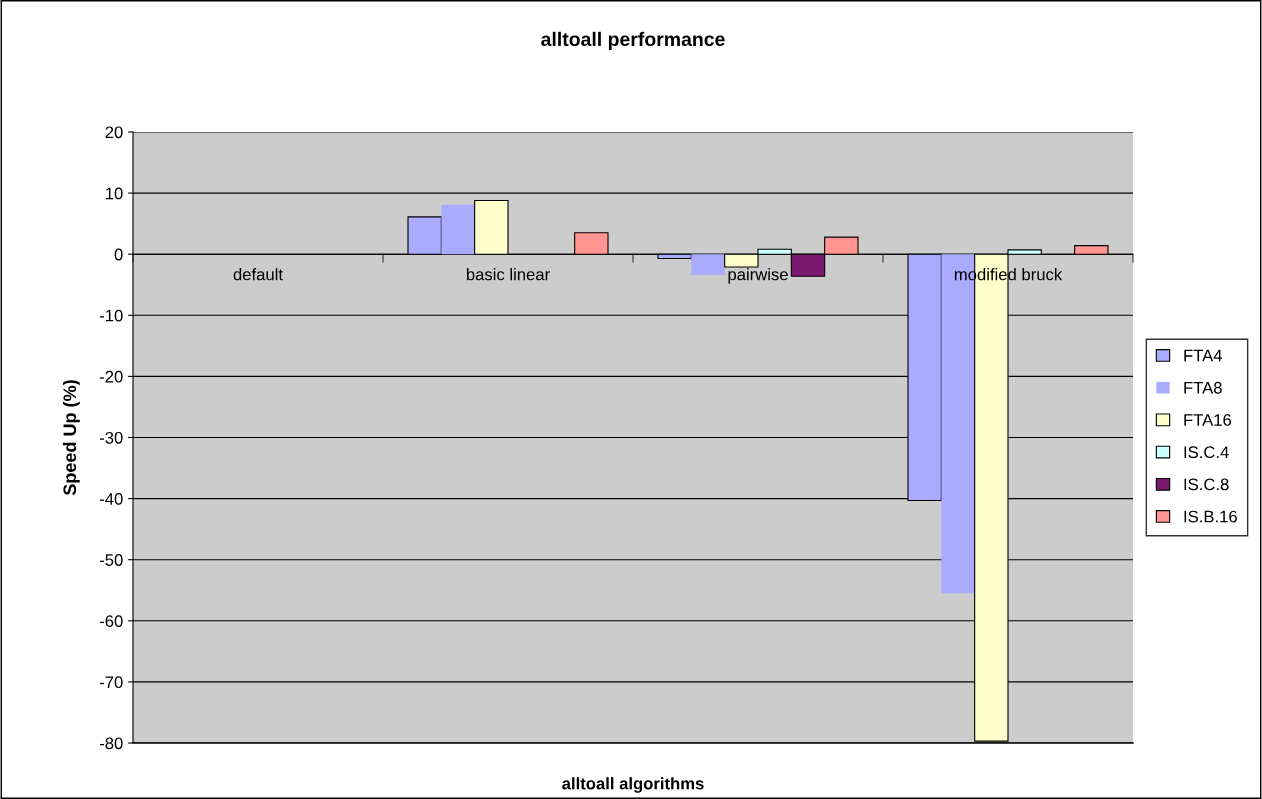 This screenshot has height=799, width=1262. What do you see at coordinates (111, 315) in the screenshot?
I see `y-tick-label: -10` at bounding box center [111, 315].